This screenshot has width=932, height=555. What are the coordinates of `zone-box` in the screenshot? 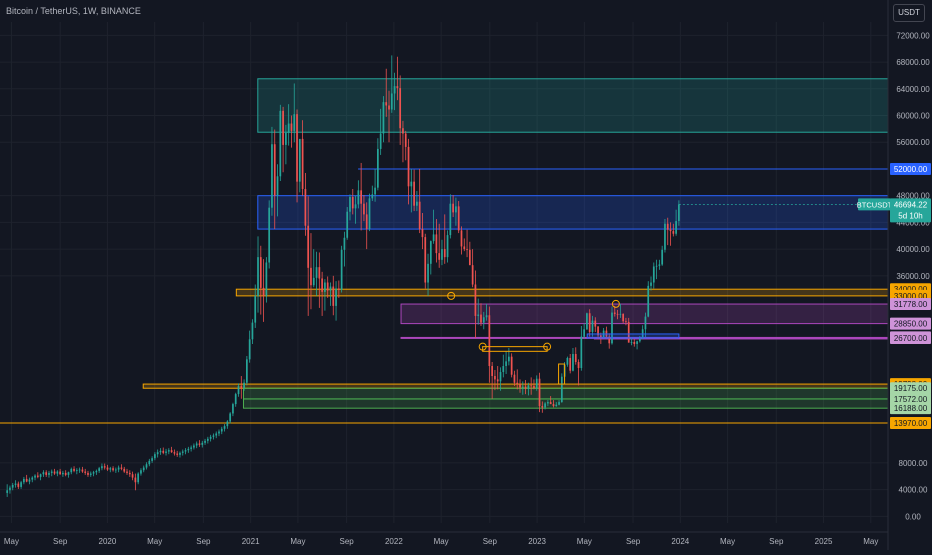 It's located at (515, 386).